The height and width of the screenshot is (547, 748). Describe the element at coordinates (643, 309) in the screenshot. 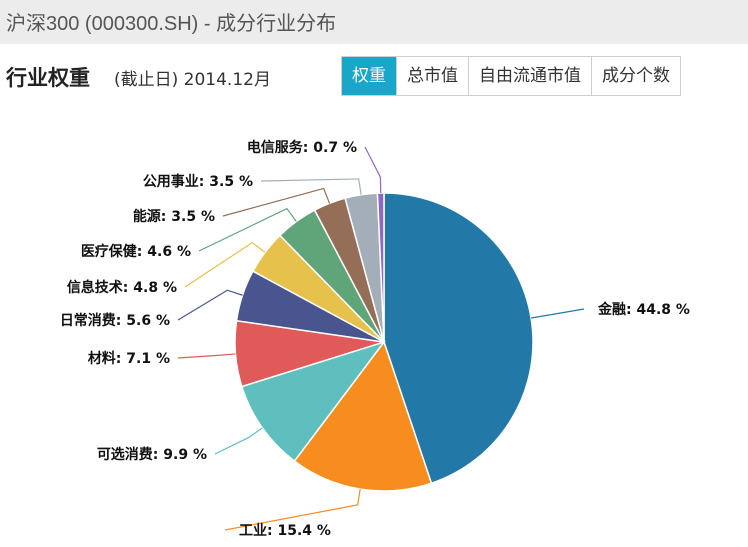

I see `slice-label-finance: 金融: 44.8 %` at that location.